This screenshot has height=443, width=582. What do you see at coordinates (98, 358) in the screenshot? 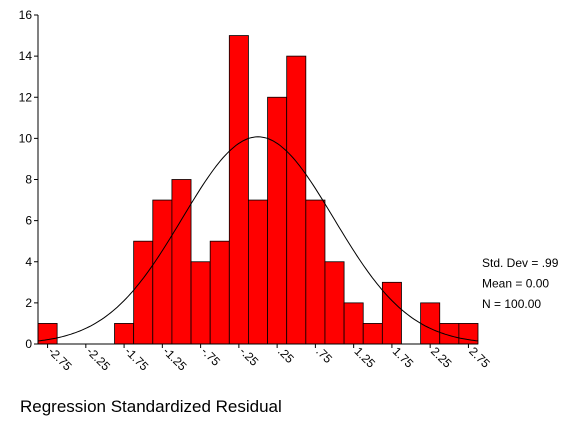
I see `x-tick-label: -2.25` at bounding box center [98, 358].